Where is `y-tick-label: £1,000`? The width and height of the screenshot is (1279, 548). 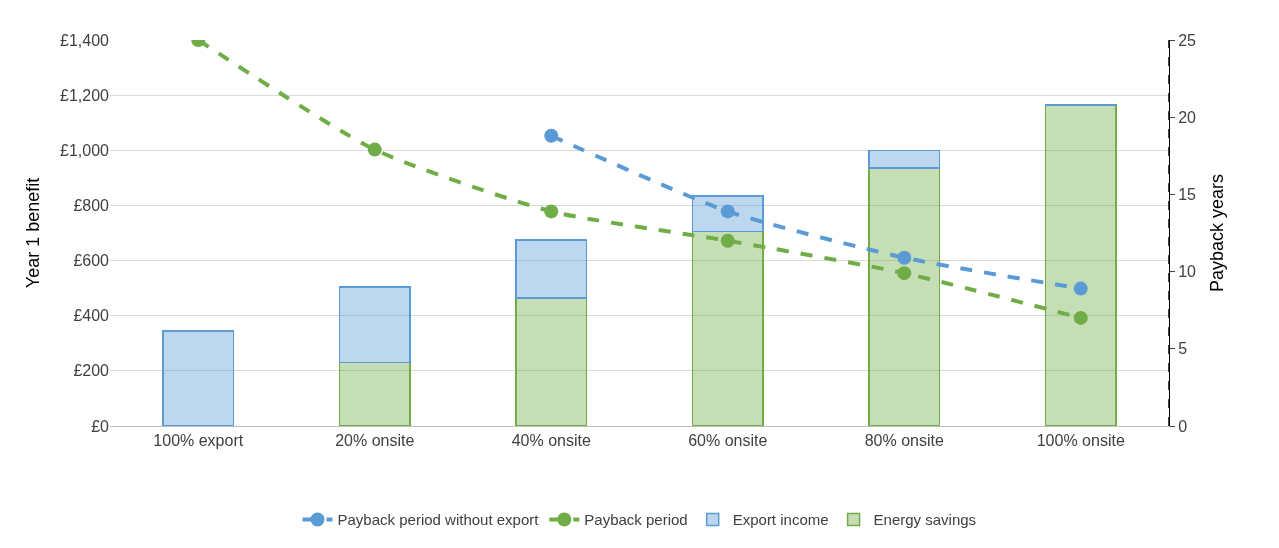
y-tick-label: £1,000 is located at coordinates (85, 150).